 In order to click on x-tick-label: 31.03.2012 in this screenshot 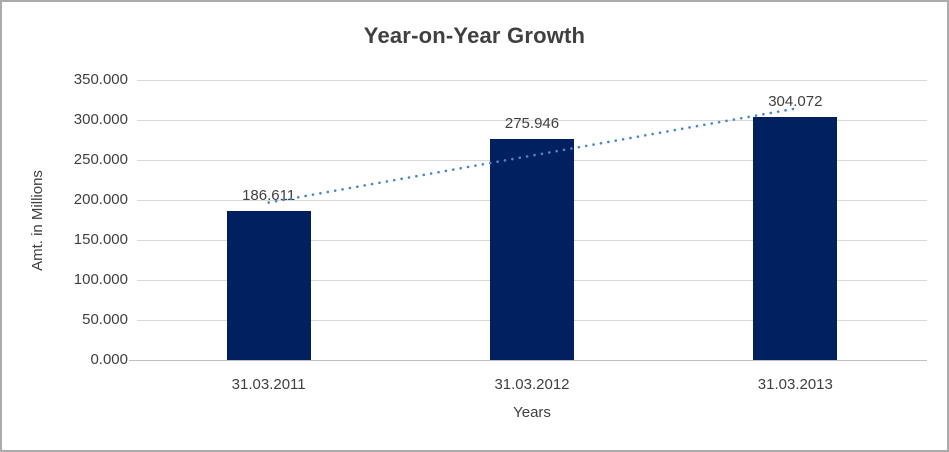, I will do `click(532, 384)`.